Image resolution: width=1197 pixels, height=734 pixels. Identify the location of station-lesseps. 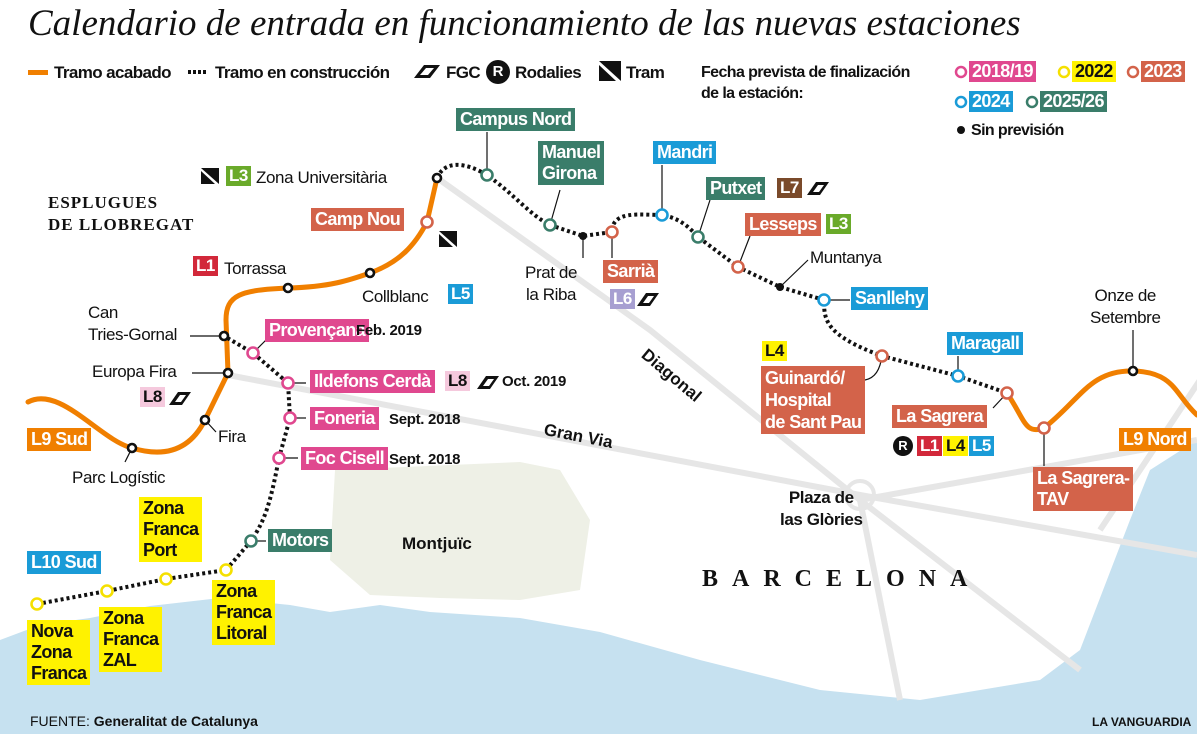
(738, 267).